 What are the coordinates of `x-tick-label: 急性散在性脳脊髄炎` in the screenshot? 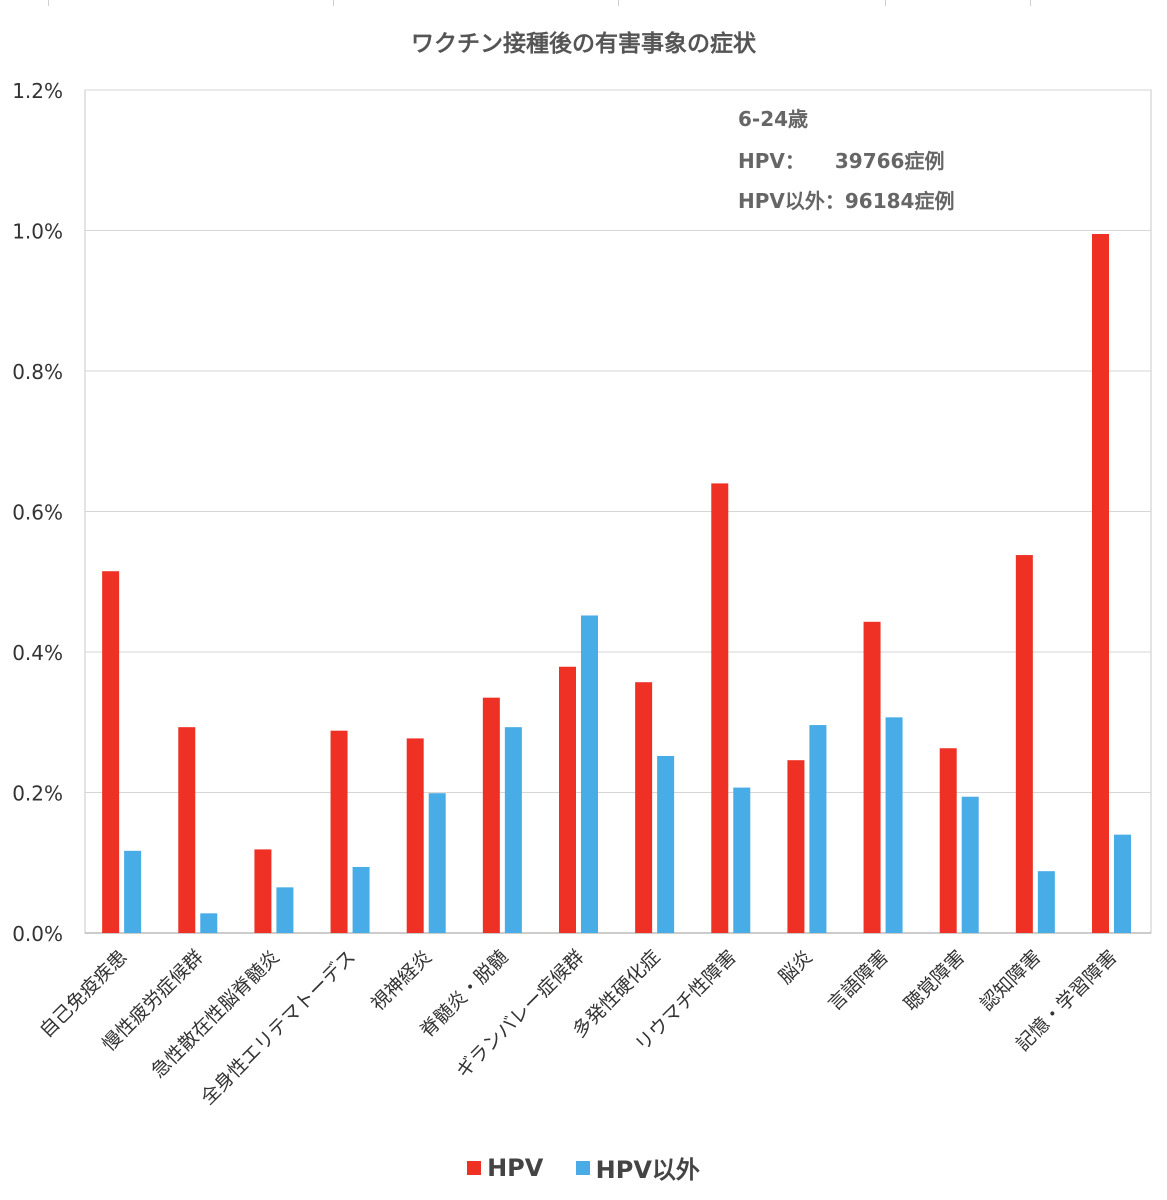 It's located at (215, 1014).